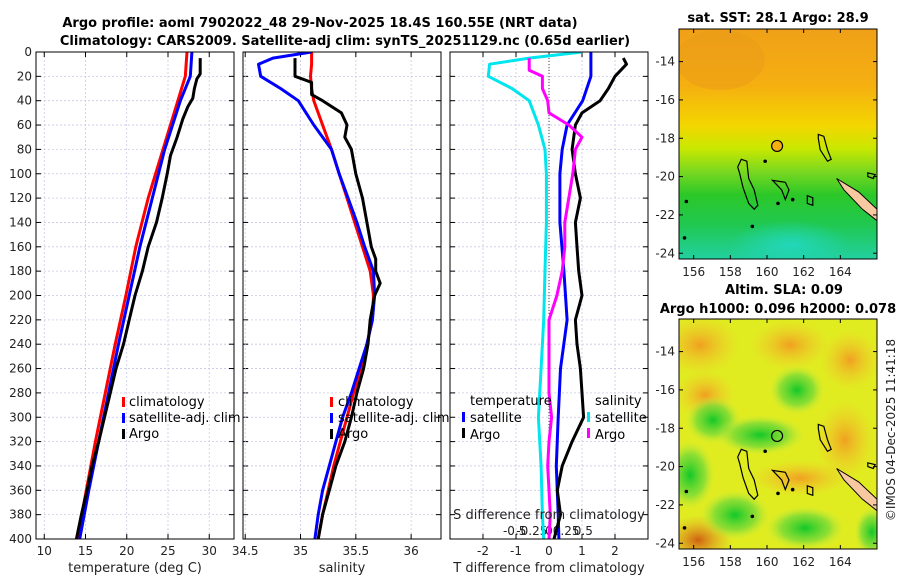 The height and width of the screenshot is (580, 900). I want to click on y-tick-label: 280, so click(20, 393).